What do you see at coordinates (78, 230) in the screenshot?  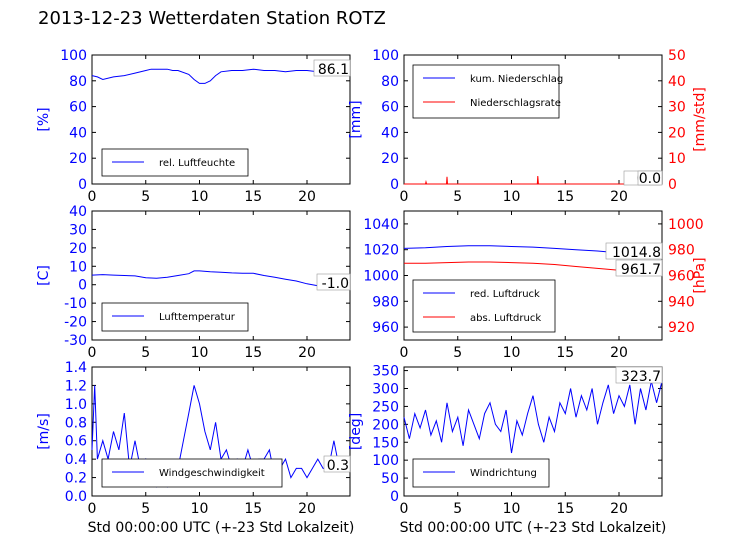 I see `temperature-y-tick-label: 30` at bounding box center [78, 230].